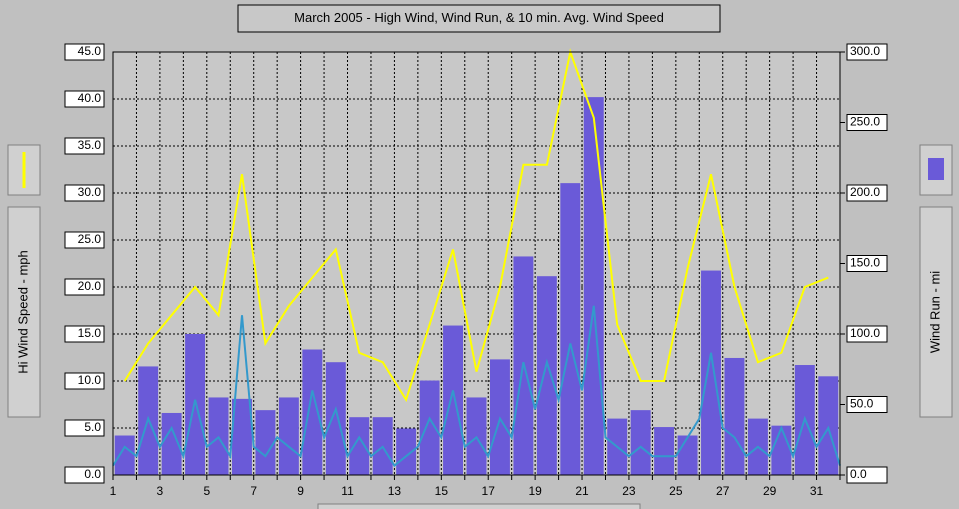  Describe the element at coordinates (395, 491) in the screenshot. I see `x-tick-label: 13` at that location.